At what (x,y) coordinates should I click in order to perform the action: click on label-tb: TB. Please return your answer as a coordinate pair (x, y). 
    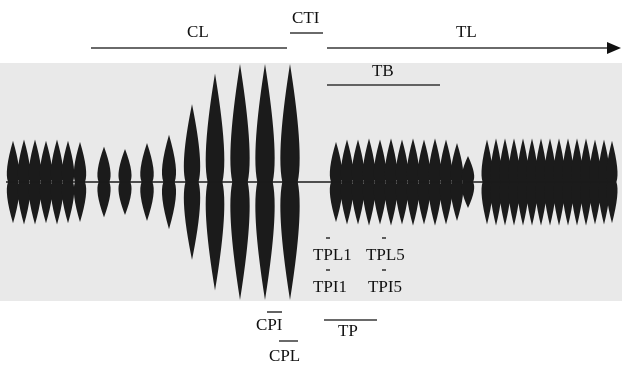
    Looking at the image, I should click on (383, 70).